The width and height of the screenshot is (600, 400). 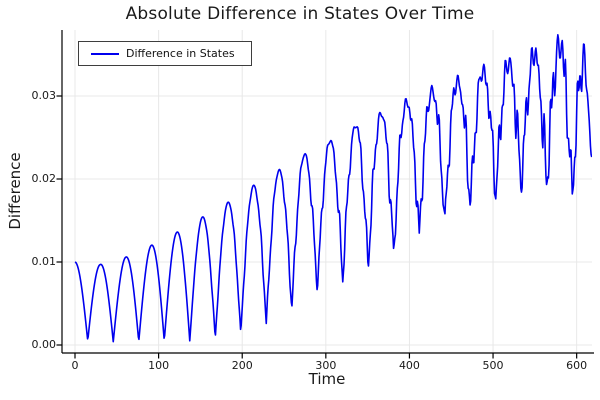 What do you see at coordinates (409, 365) in the screenshot?
I see `x-tick-label: 400` at bounding box center [409, 365].